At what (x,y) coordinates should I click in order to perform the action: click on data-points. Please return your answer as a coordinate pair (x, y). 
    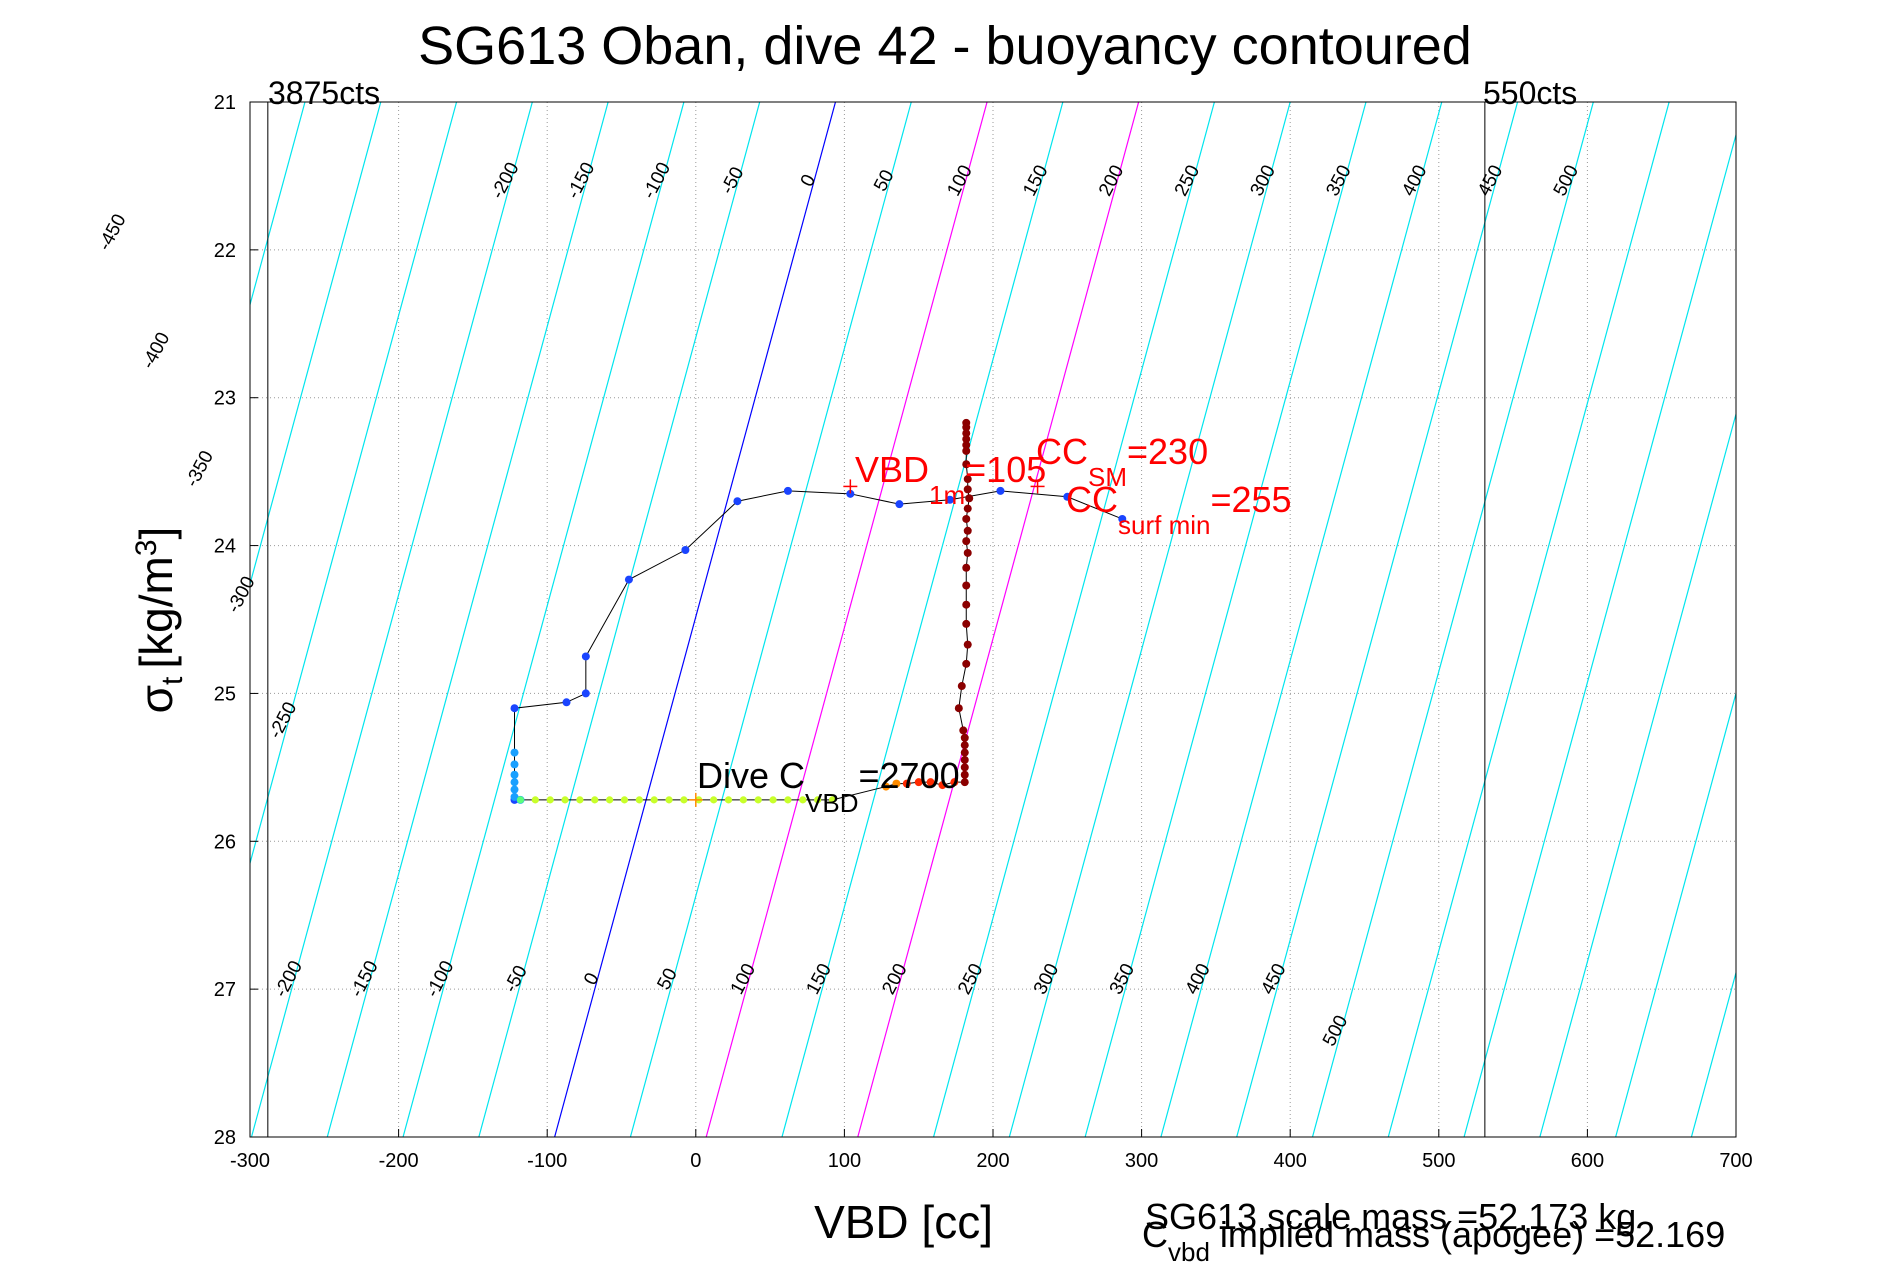
    Looking at the image, I should click on (818, 612).